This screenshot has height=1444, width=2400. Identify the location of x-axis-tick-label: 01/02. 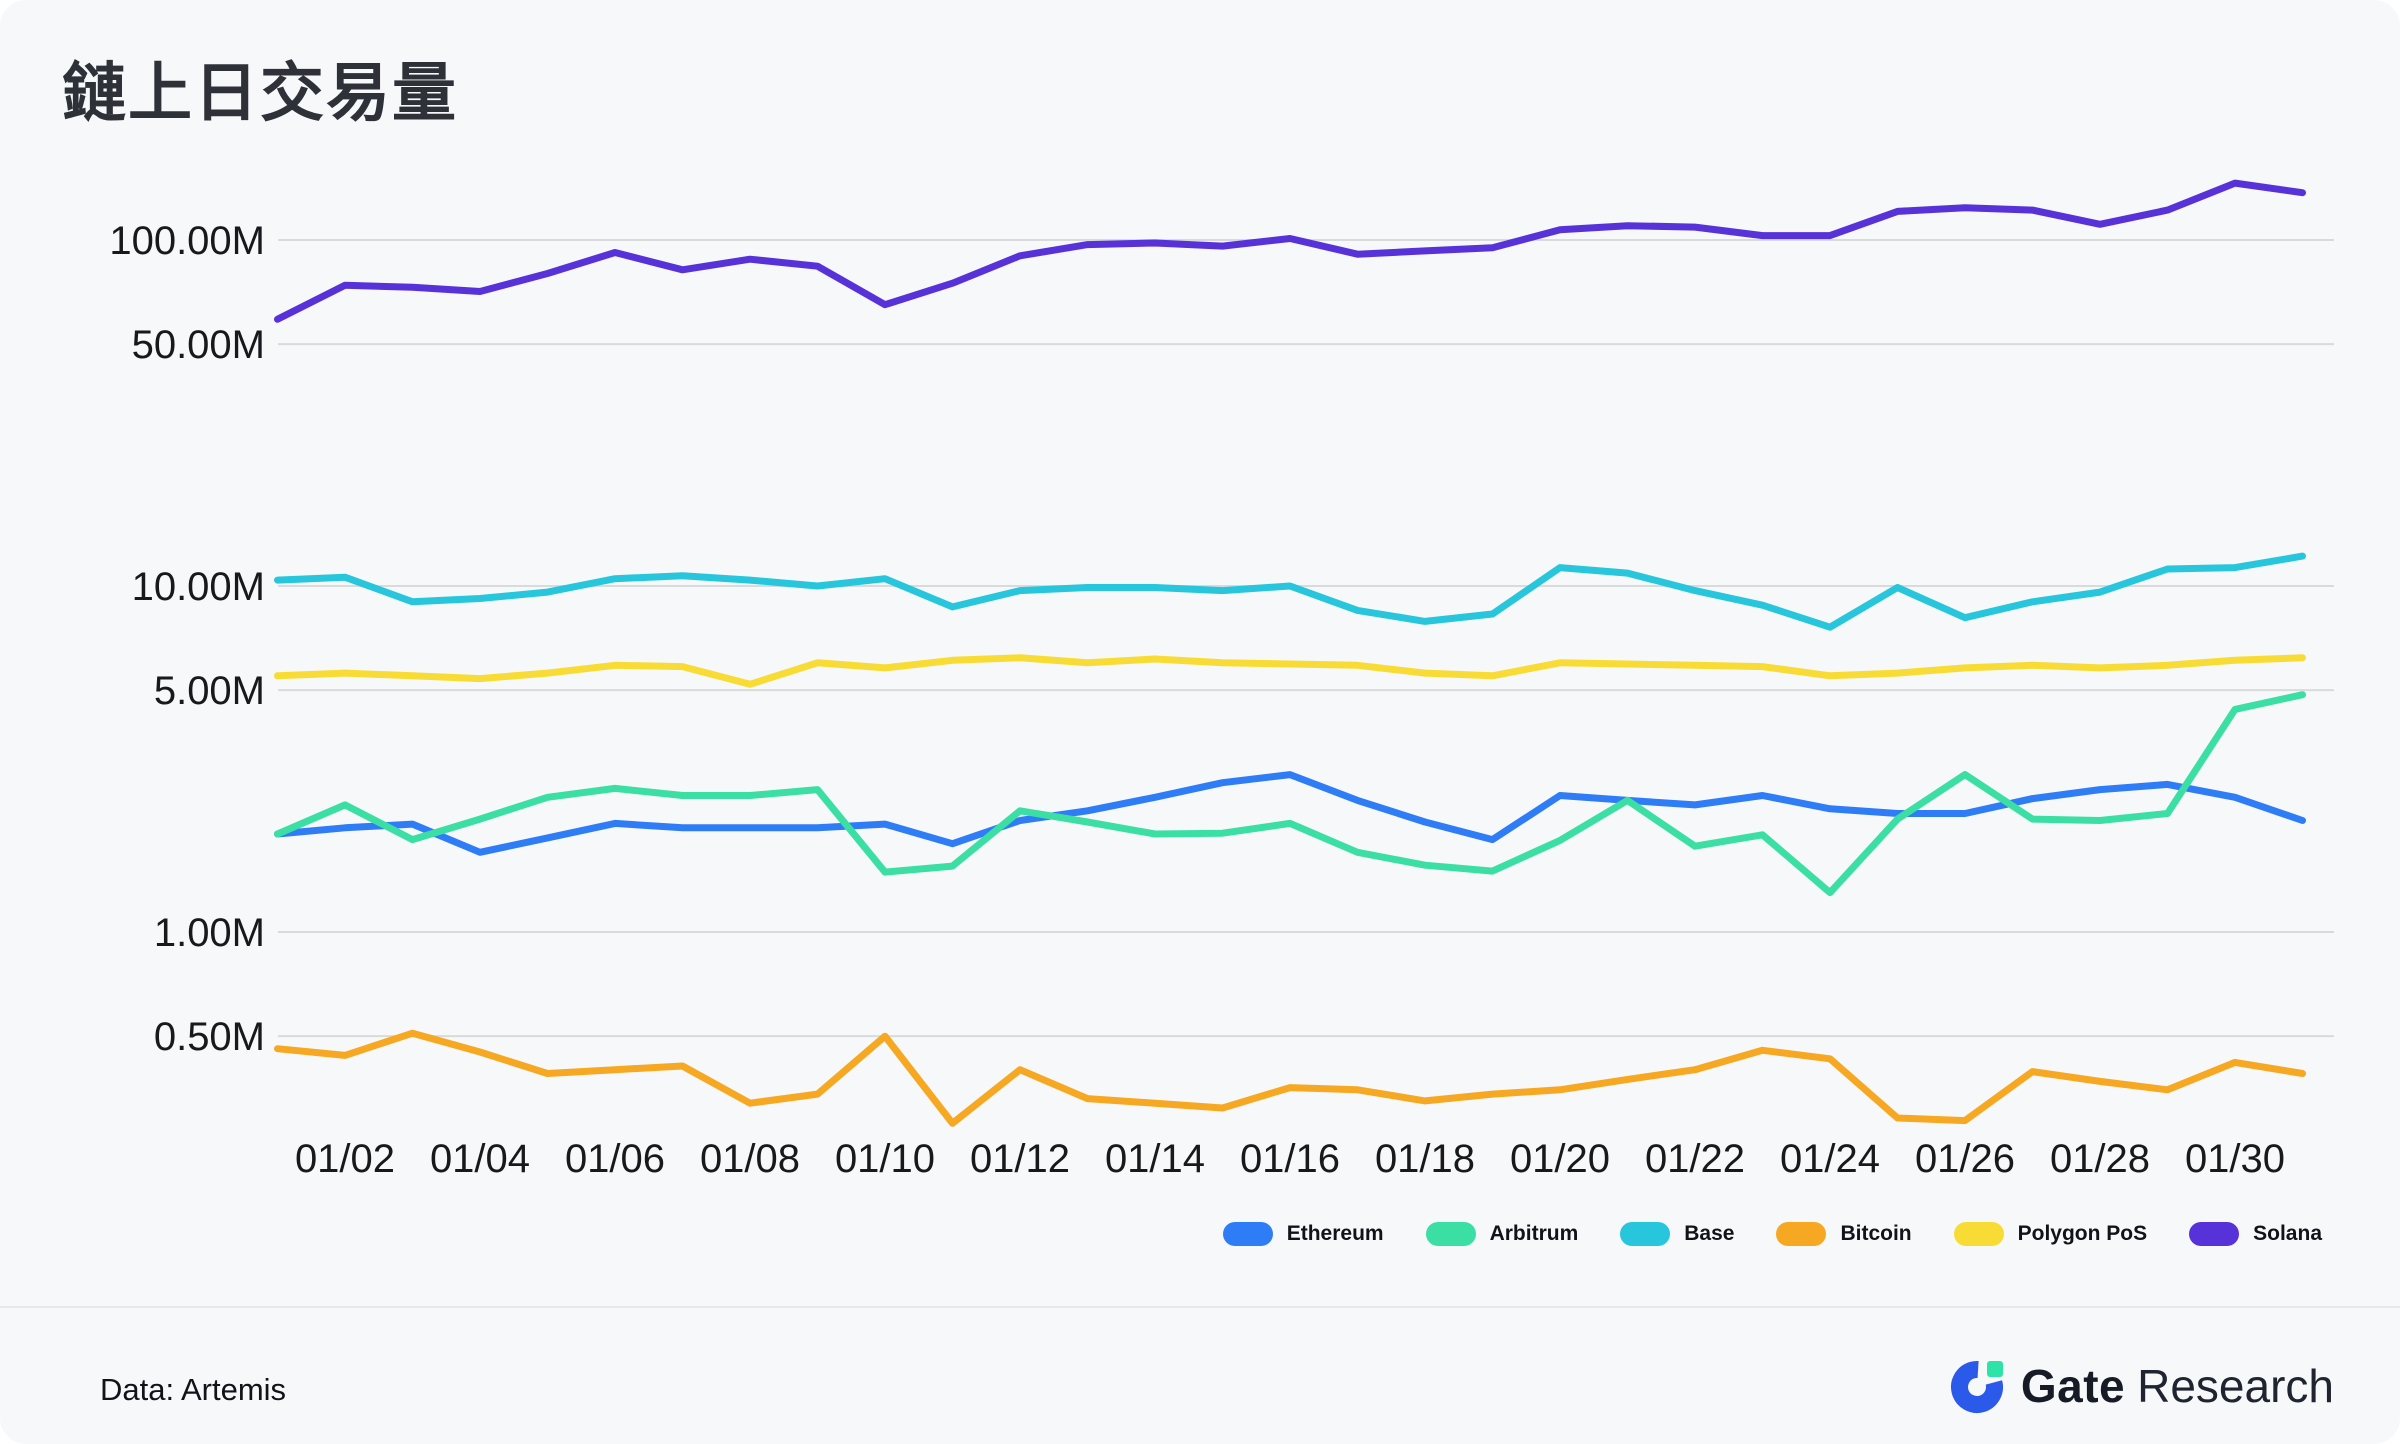
(345, 1159).